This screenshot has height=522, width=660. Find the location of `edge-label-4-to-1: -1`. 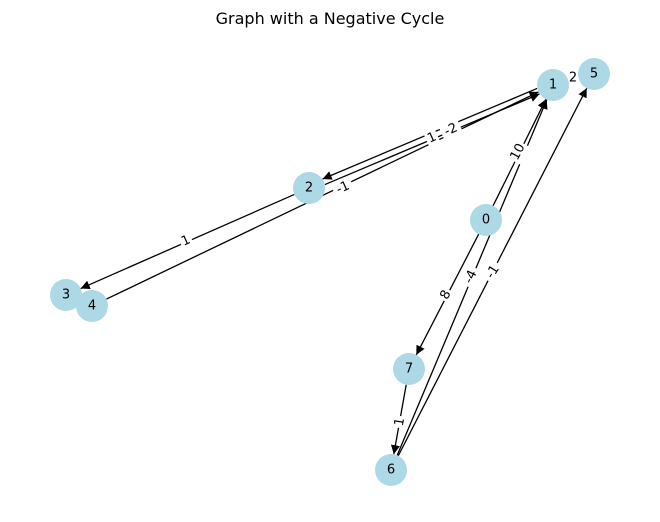

edge-label-4-to-1: -1 is located at coordinates (343, 188).